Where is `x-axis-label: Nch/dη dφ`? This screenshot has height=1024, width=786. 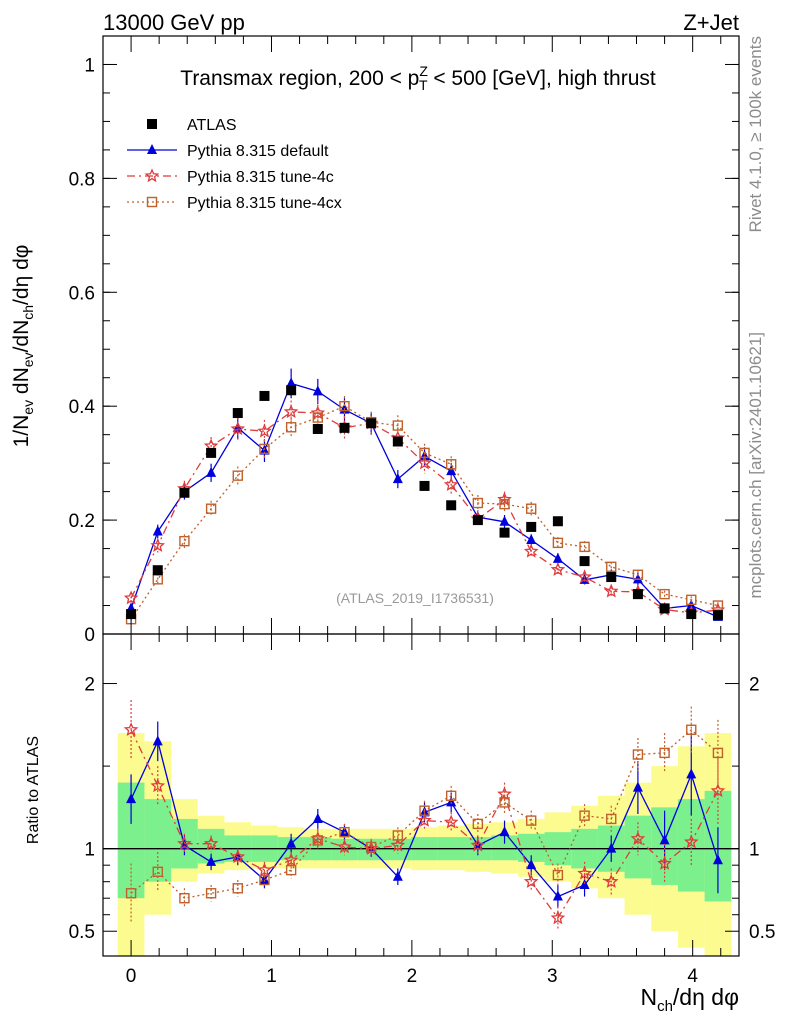
x-axis-label: Nch/dη dφ is located at coordinates (689, 999).